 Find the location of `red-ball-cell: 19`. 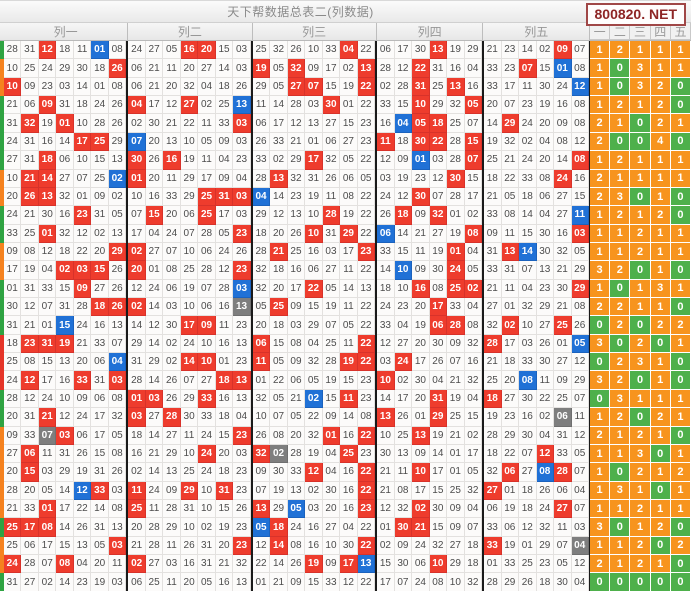

red-ball-cell: 19 is located at coordinates (349, 362).